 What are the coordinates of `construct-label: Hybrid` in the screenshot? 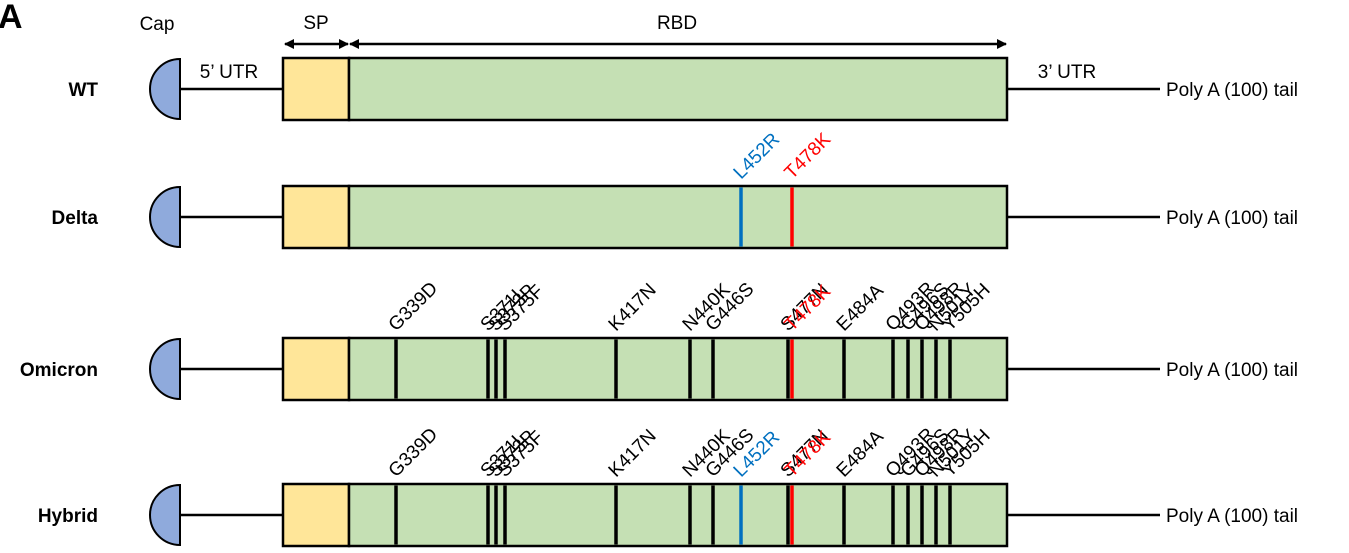 It's located at (68, 516).